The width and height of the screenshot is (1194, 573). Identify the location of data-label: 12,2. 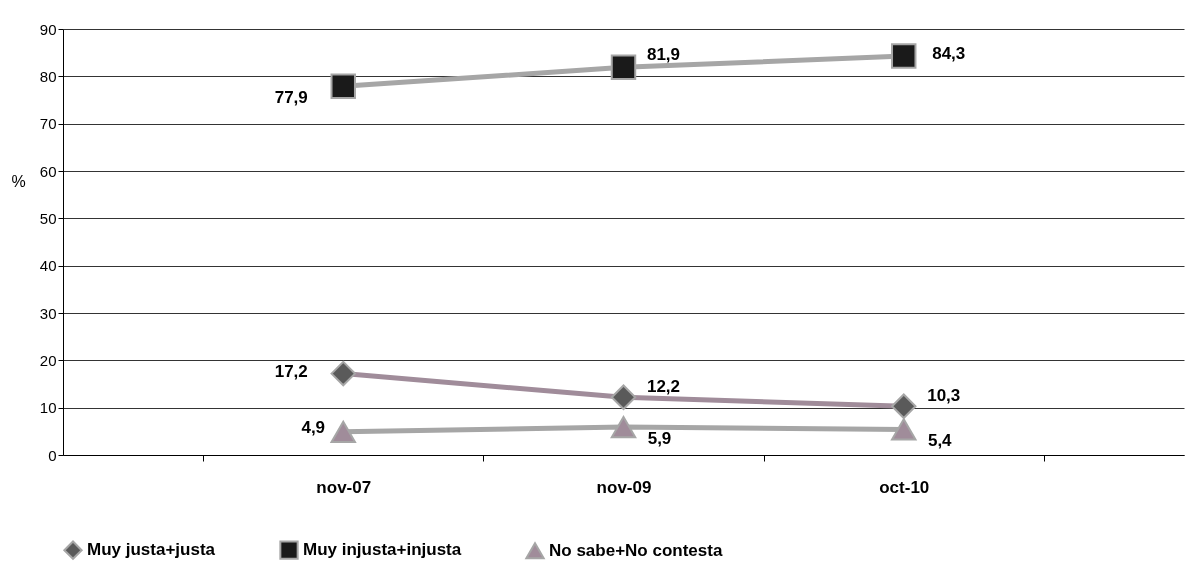
(663, 387).